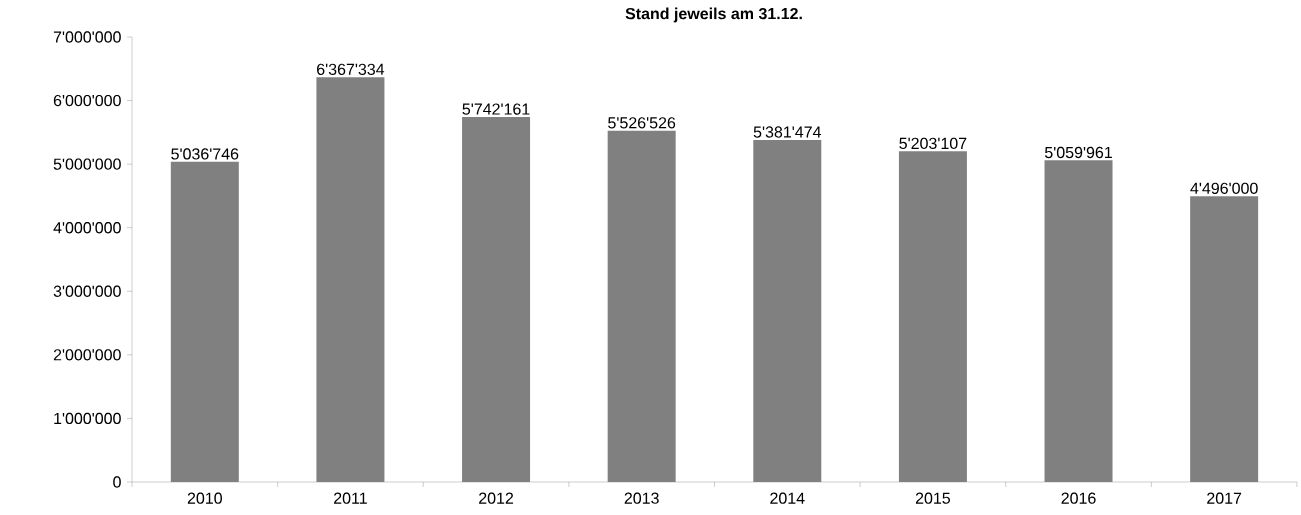 The height and width of the screenshot is (515, 1301). I want to click on data-label: 5'526'526, so click(642, 123).